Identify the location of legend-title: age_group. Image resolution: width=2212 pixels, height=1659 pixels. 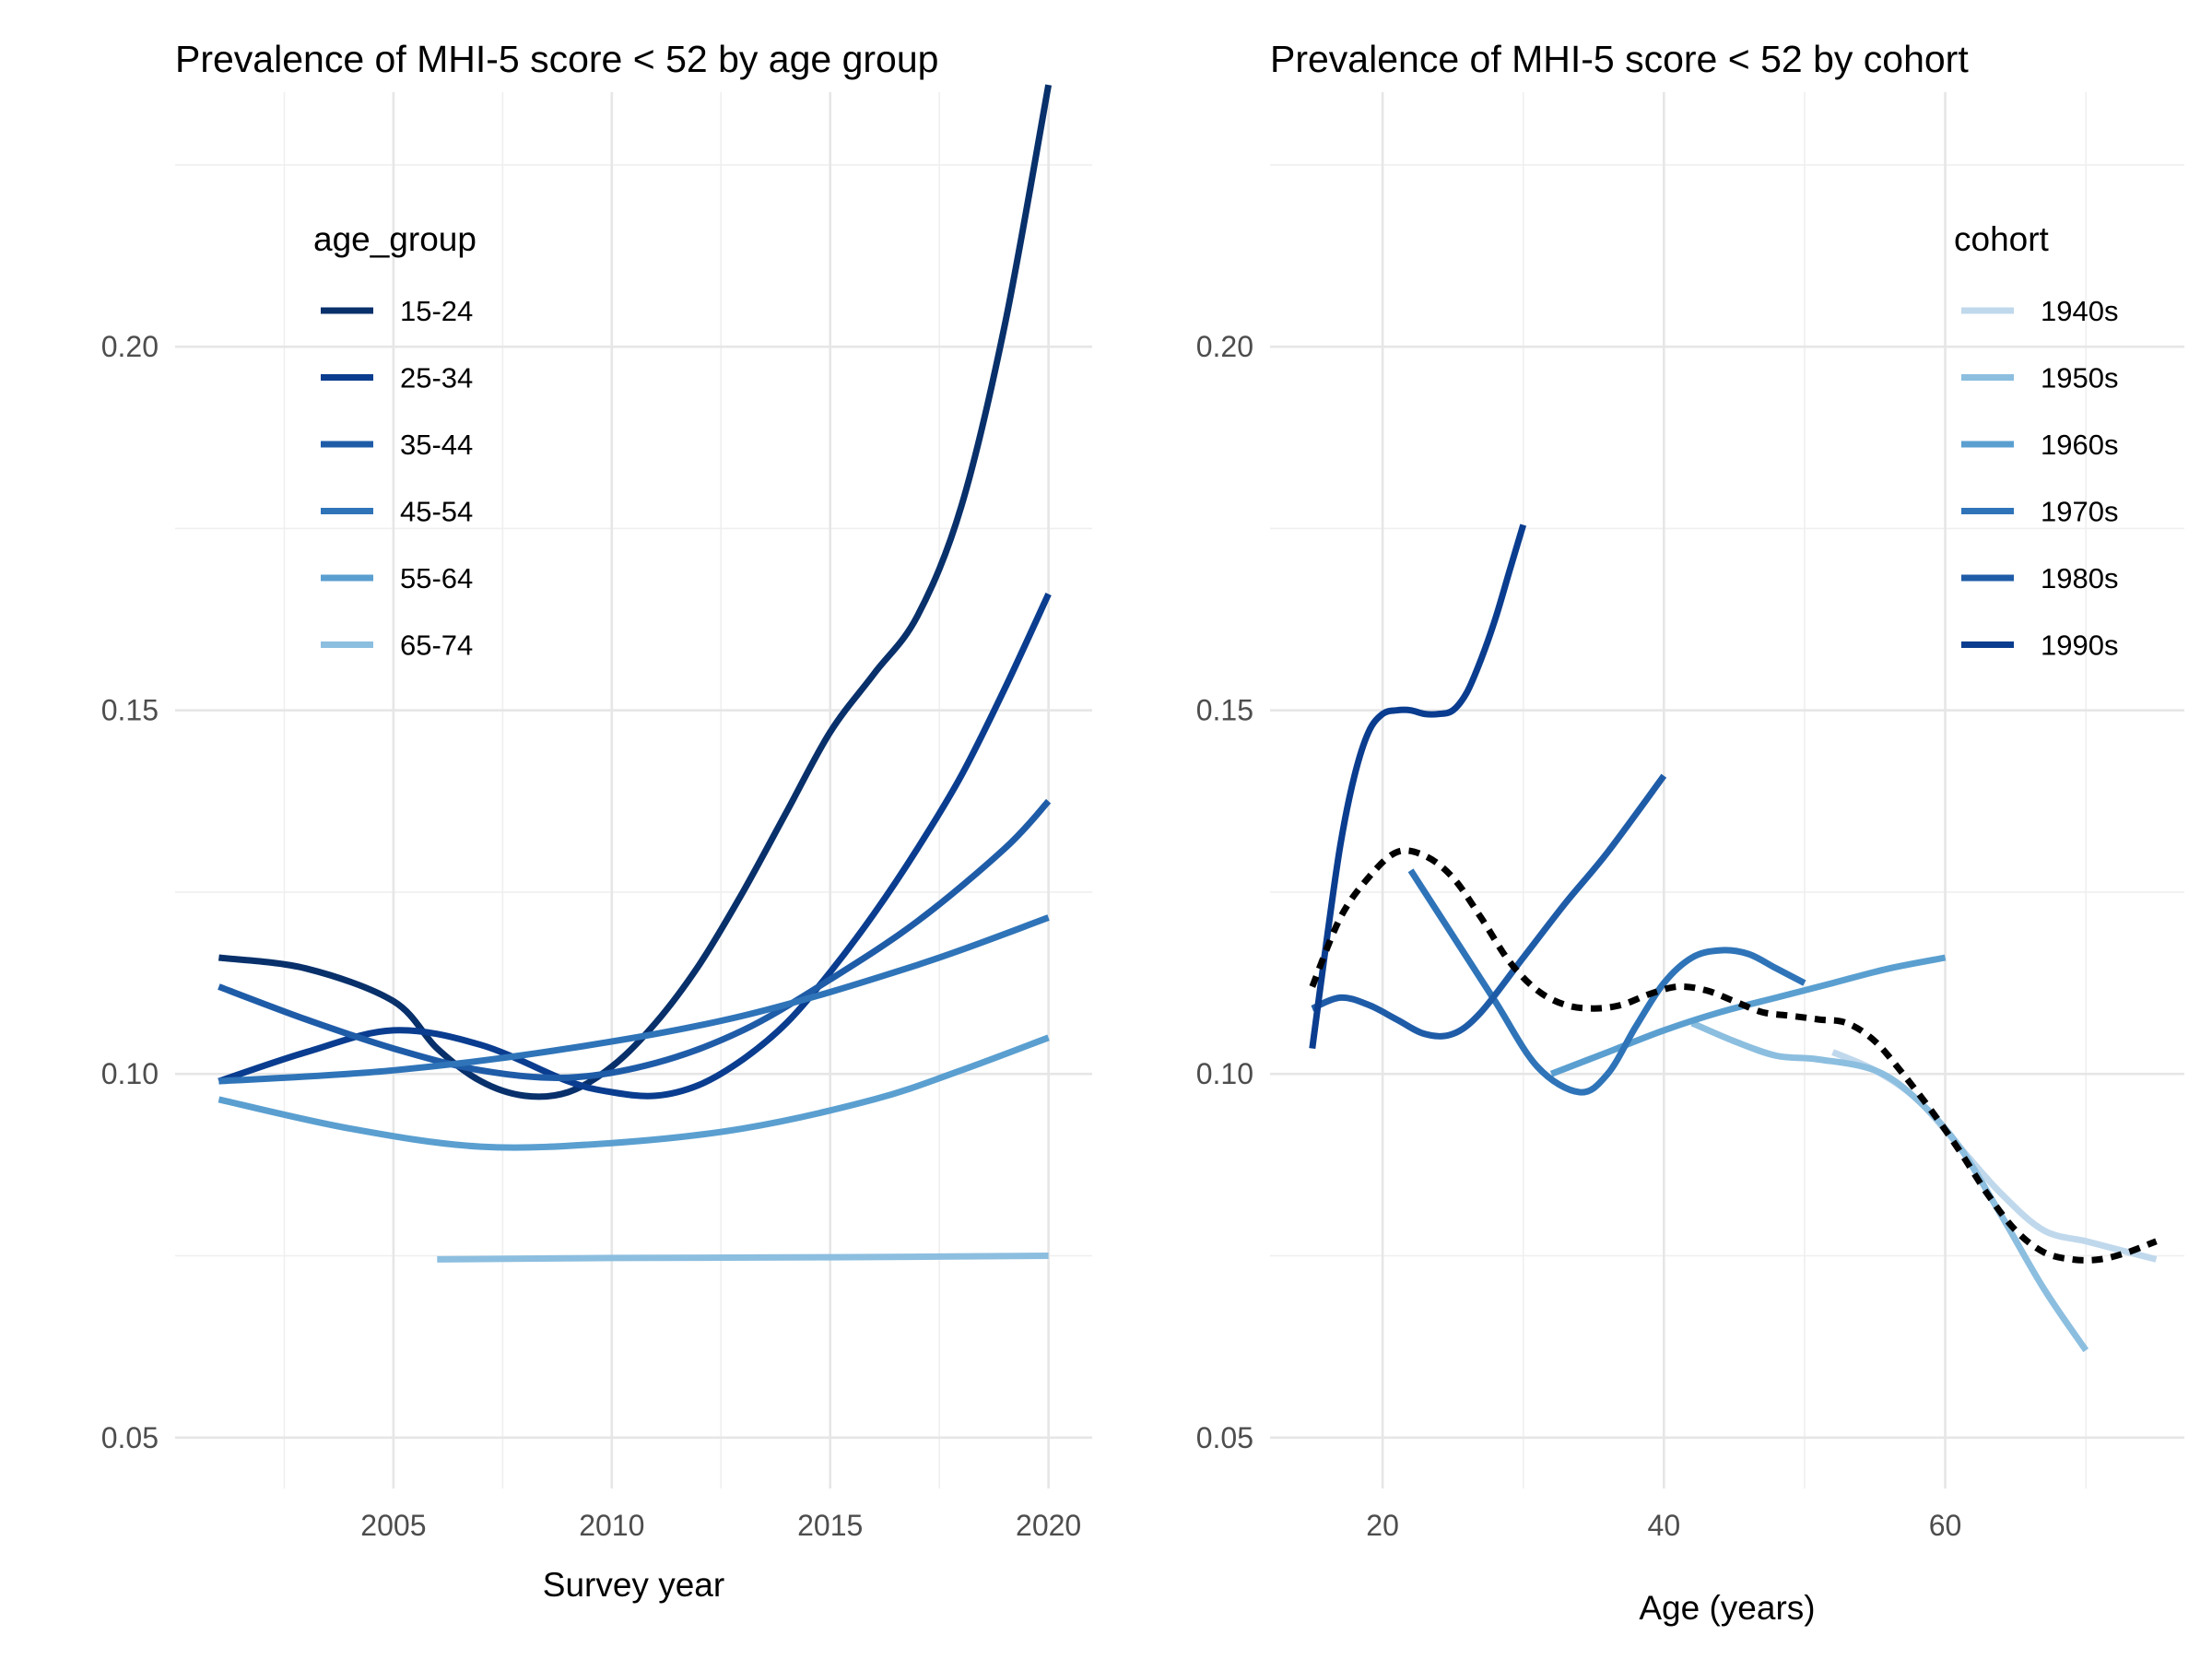
(395, 239).